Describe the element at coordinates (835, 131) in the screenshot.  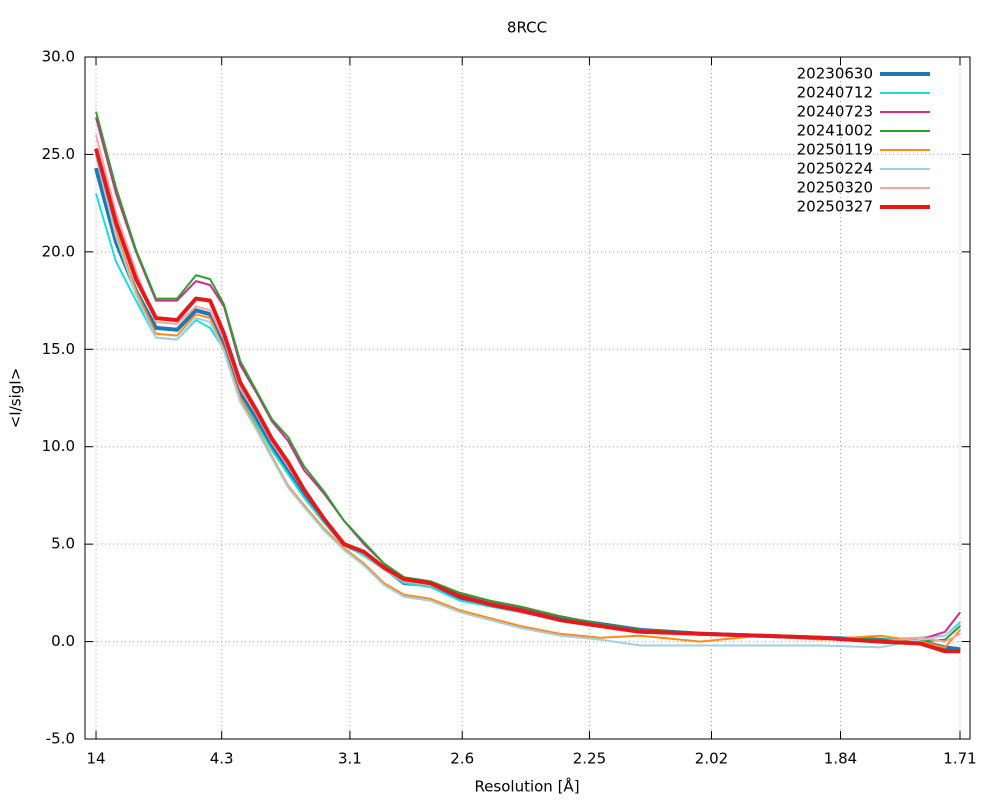
I see `legend-label: 20241002` at that location.